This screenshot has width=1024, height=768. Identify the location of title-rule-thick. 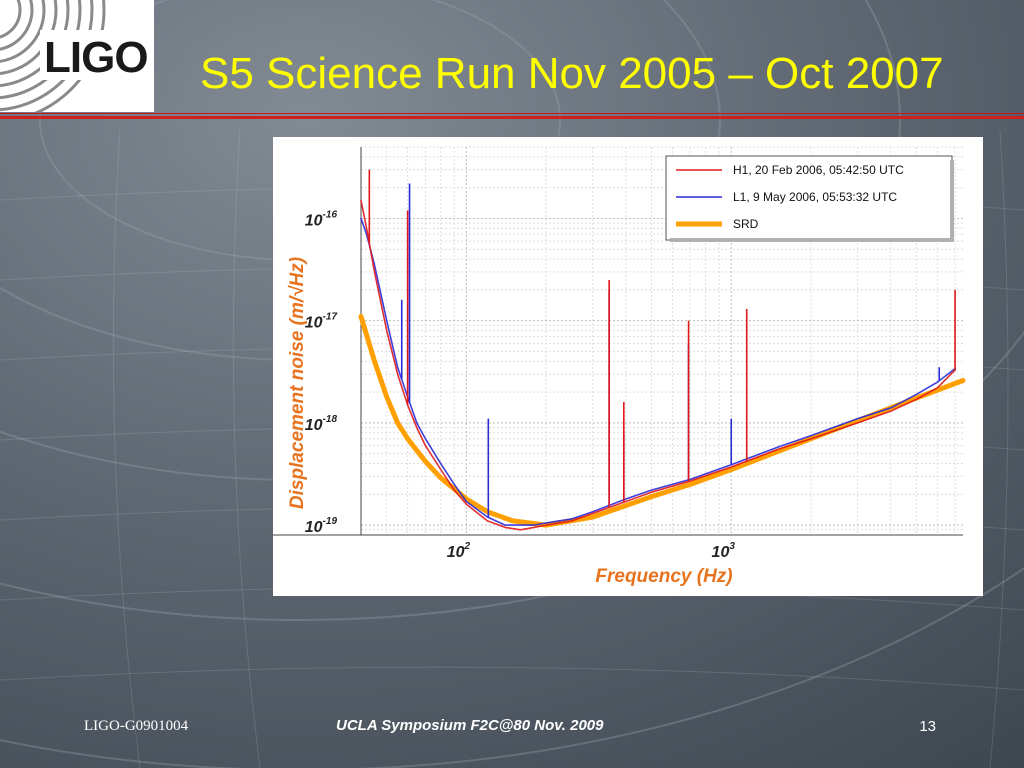
(512, 117).